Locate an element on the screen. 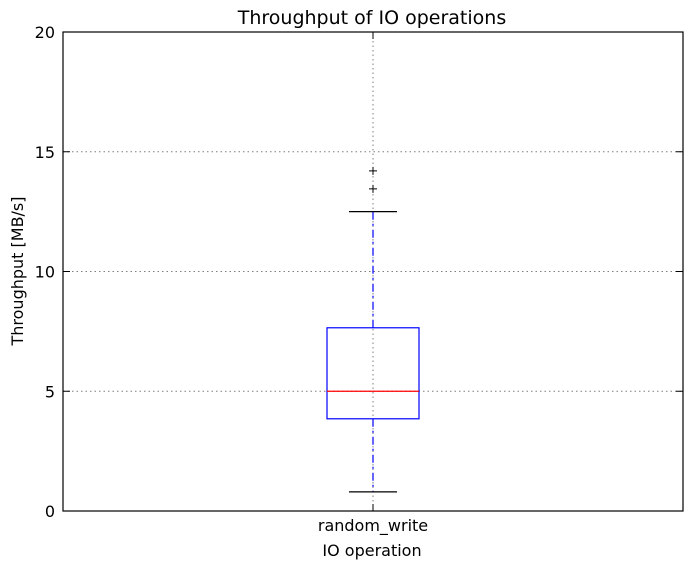  y-axis-label: Throughput [MB/s] is located at coordinates (17, 271).